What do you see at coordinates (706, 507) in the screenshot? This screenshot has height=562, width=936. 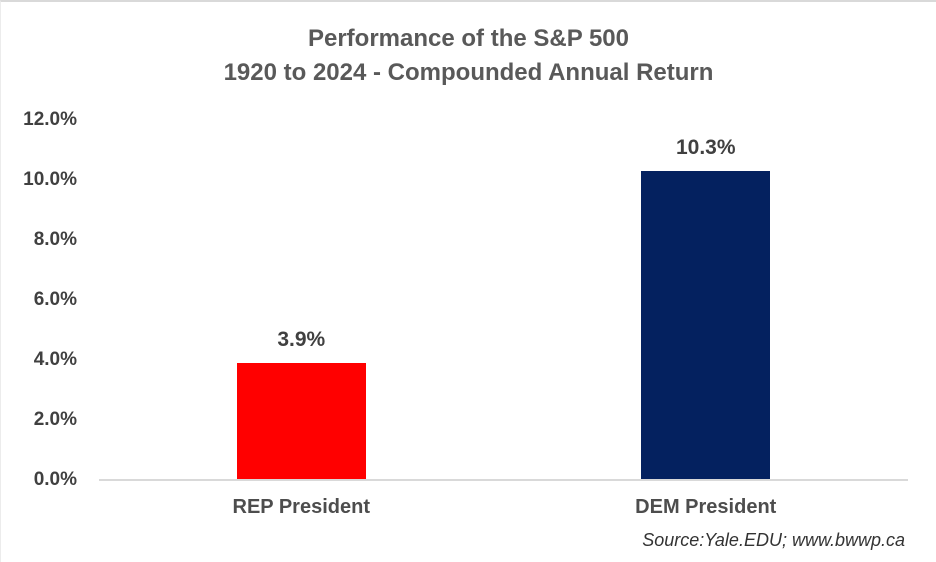 I see `category-label-dem-president: DEM President` at bounding box center [706, 507].